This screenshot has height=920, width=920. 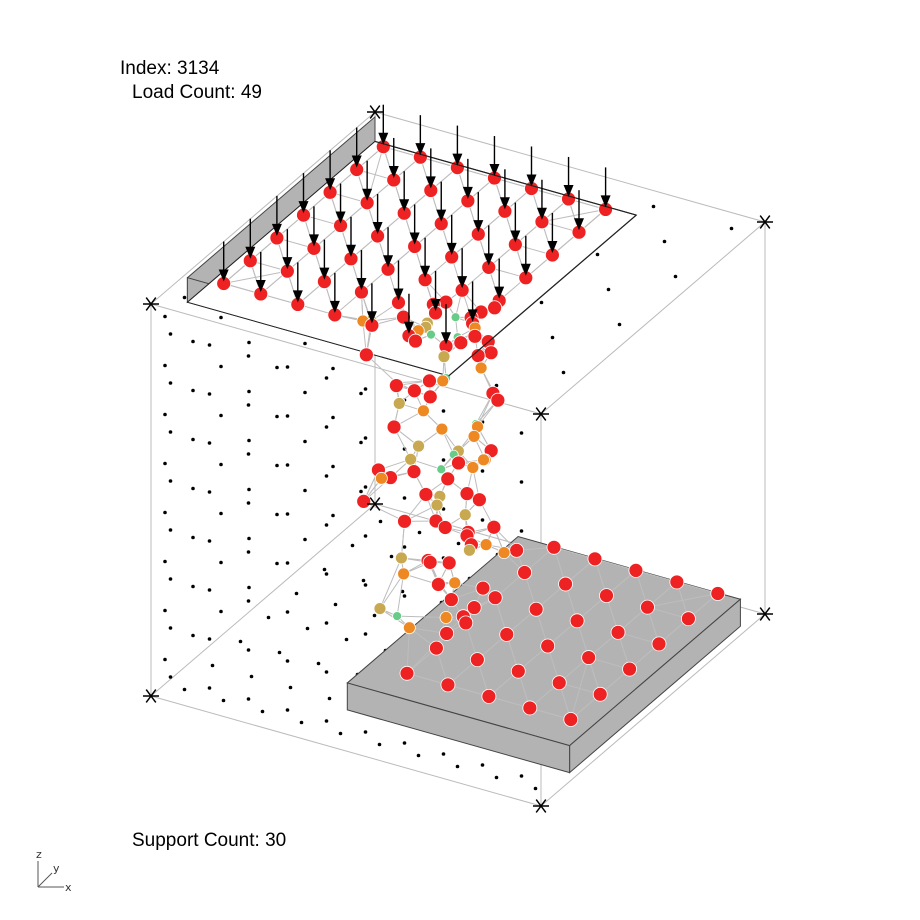 What do you see at coordinates (146, 68) in the screenshot?
I see `index-label: Index:` at bounding box center [146, 68].